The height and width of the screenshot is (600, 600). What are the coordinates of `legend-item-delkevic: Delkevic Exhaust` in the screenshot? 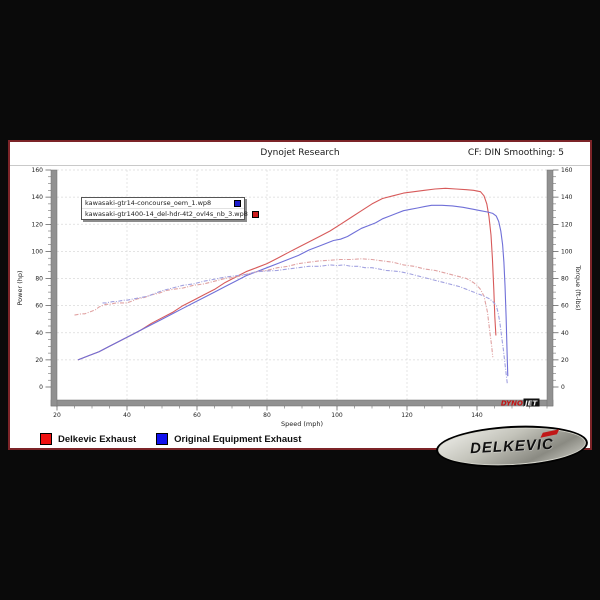 It's located at (88, 439).